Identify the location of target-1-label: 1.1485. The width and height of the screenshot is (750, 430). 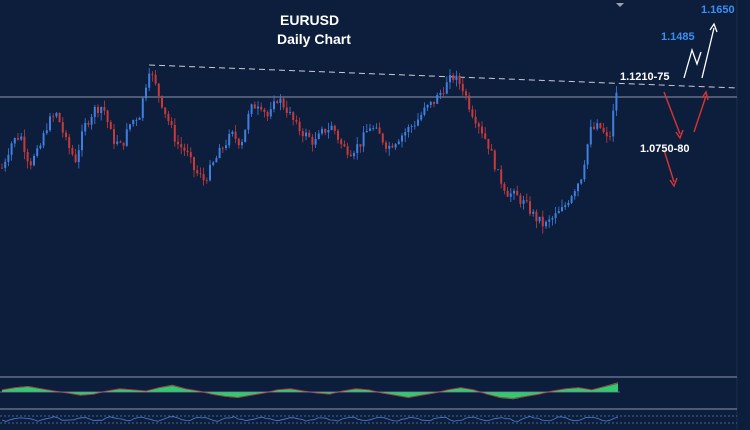
(678, 37).